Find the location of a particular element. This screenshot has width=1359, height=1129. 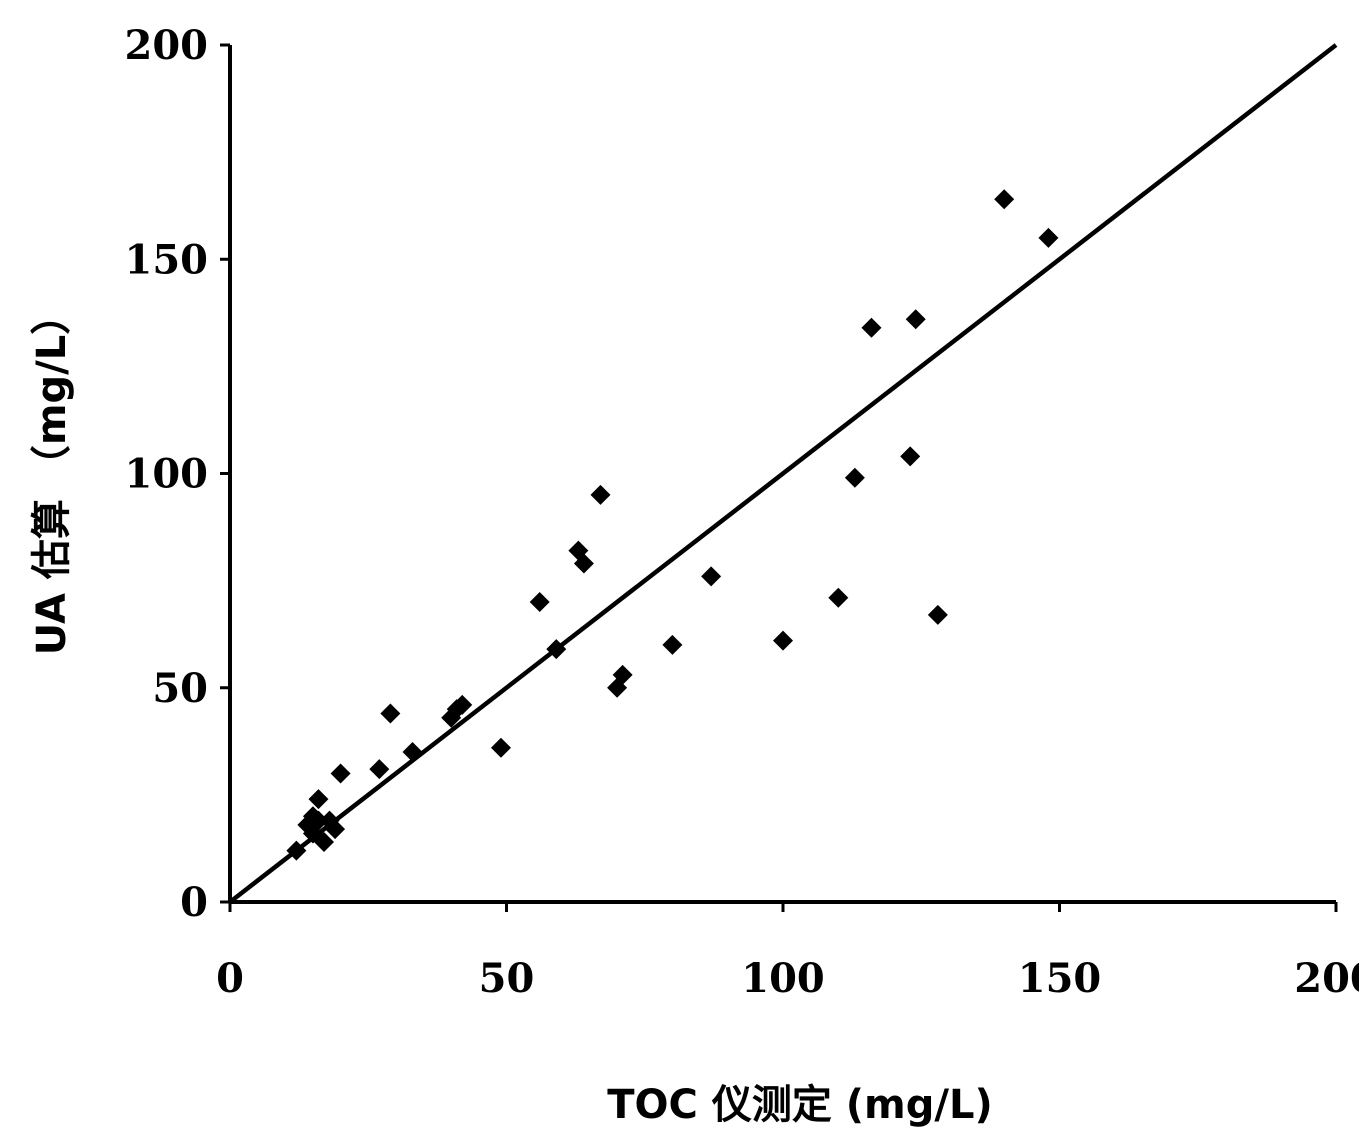

y-tick-label: 100 is located at coordinates (167, 474).